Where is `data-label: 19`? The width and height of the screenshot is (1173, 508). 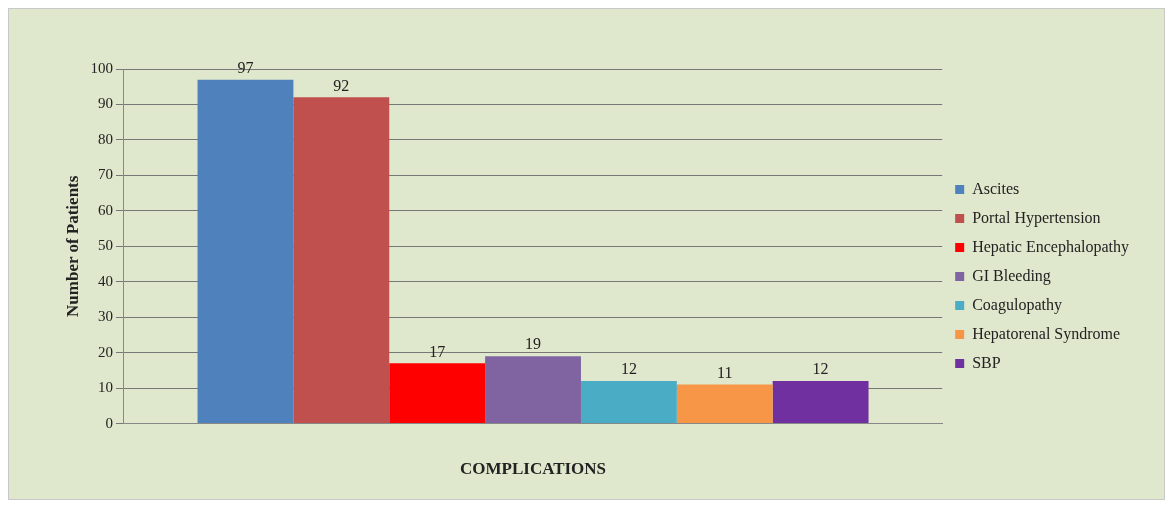
data-label: 19 is located at coordinates (533, 344).